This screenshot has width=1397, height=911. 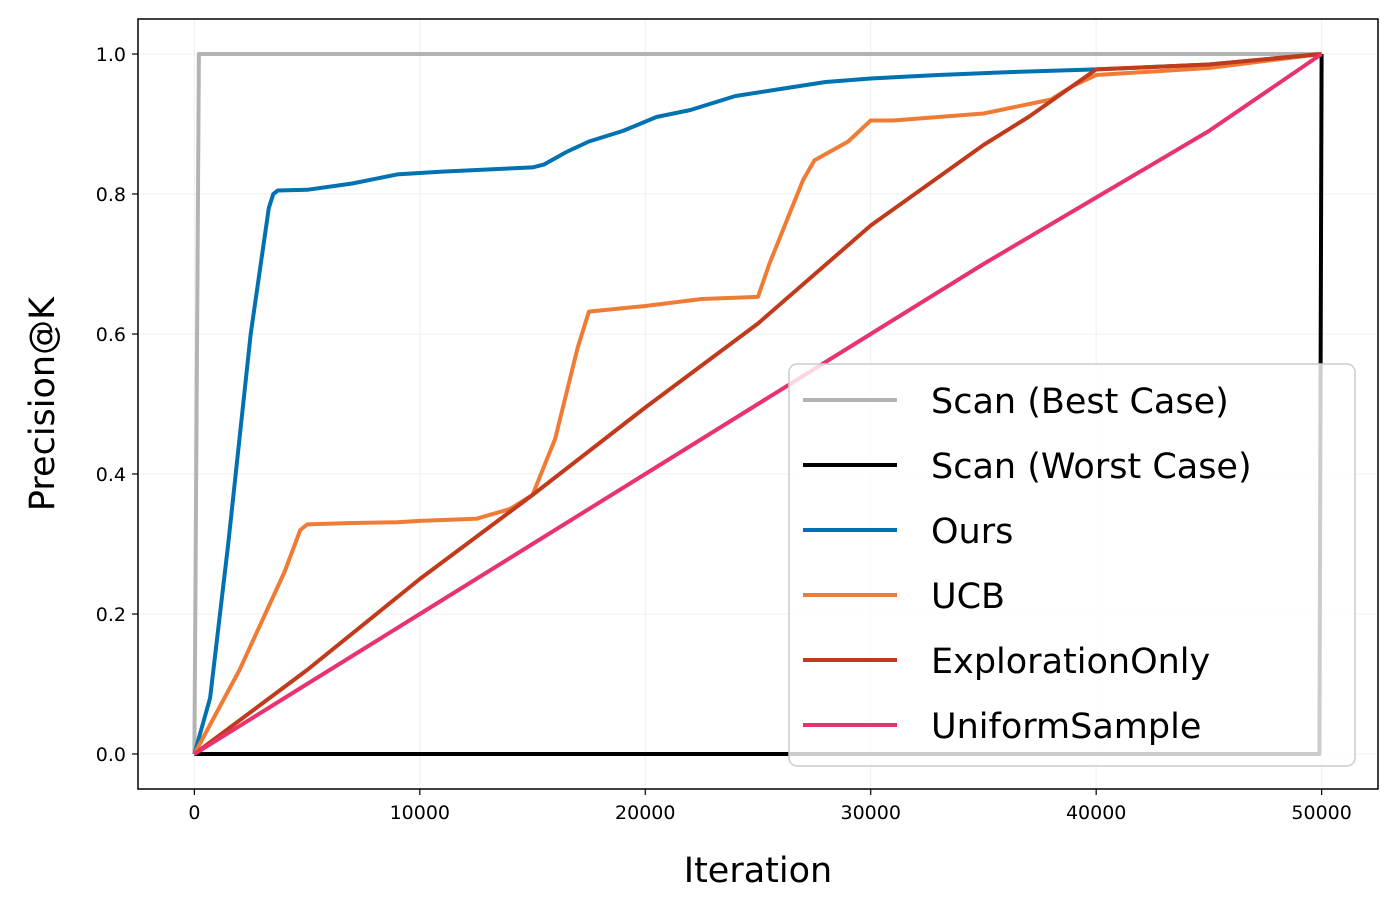 What do you see at coordinates (1091, 467) in the screenshot?
I see `legend-label-scan-worst-case: Scan (Worst Case)` at bounding box center [1091, 467].